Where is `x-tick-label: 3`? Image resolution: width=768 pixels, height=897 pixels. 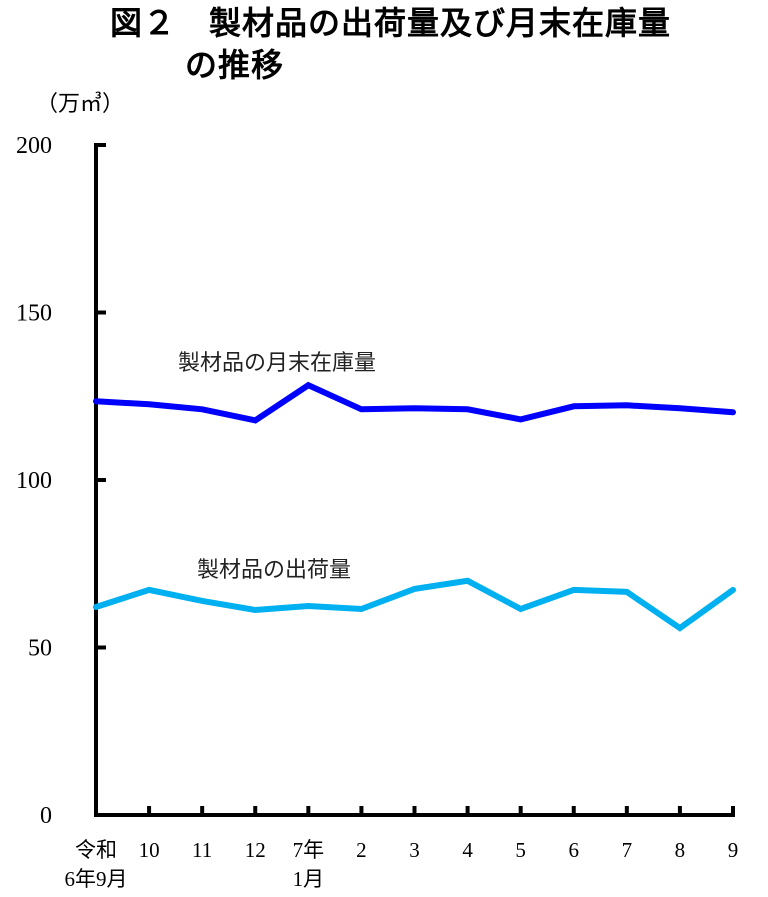 x-tick-label: 3 is located at coordinates (414, 850).